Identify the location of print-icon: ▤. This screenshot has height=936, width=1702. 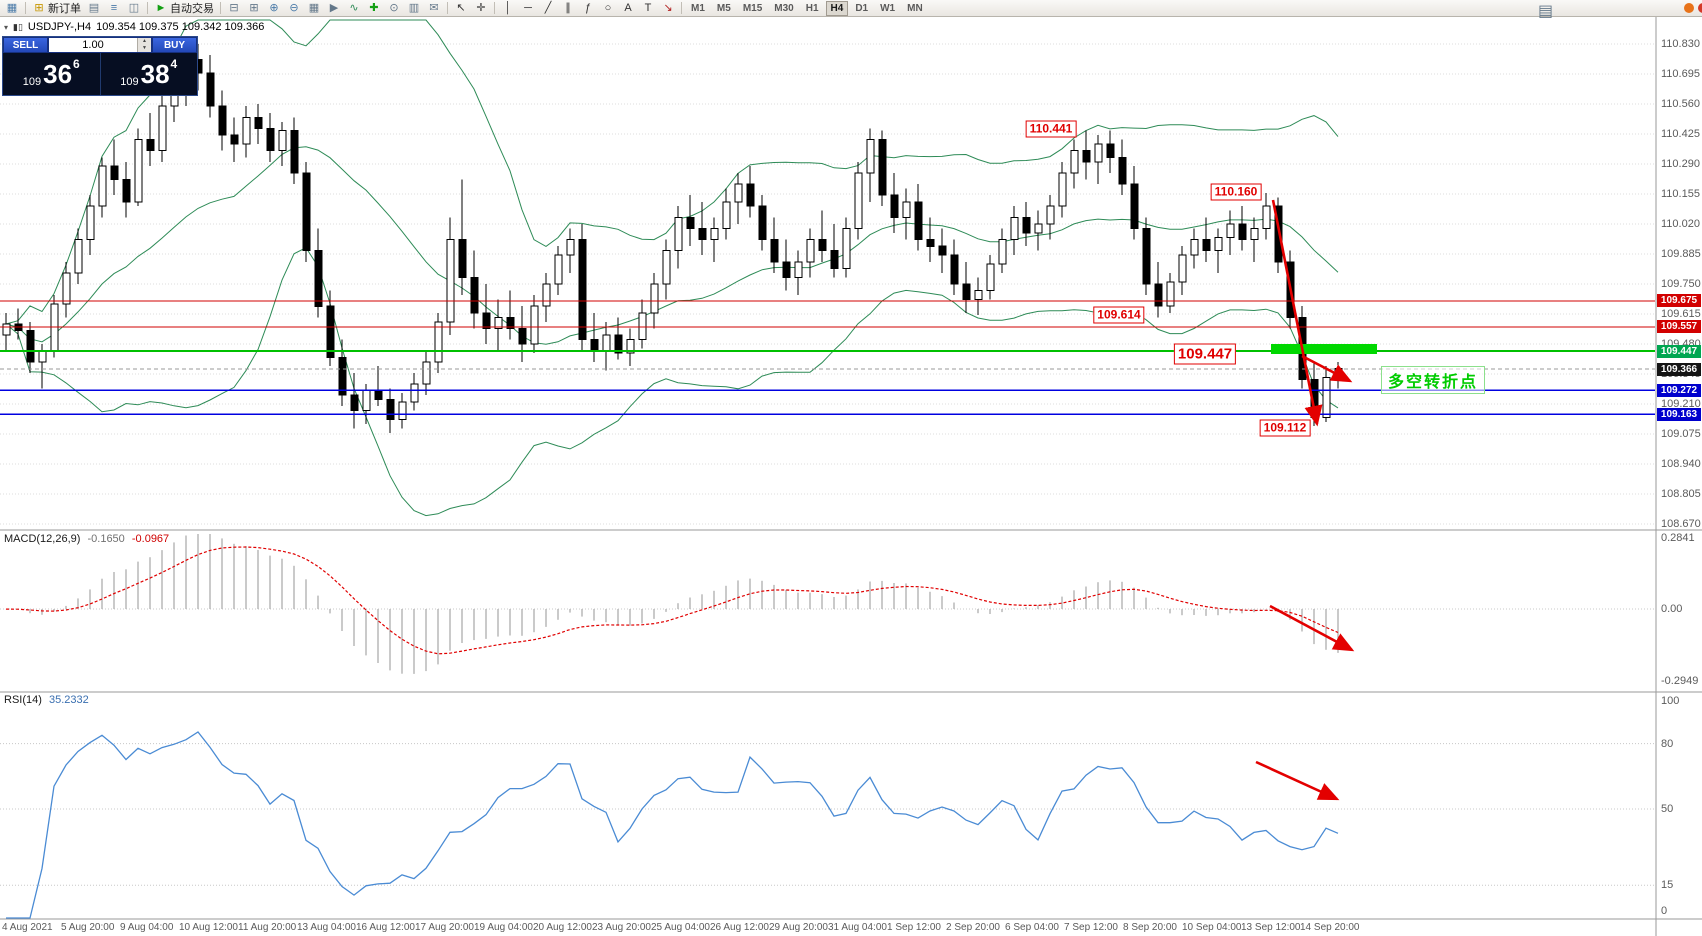
(1546, 11).